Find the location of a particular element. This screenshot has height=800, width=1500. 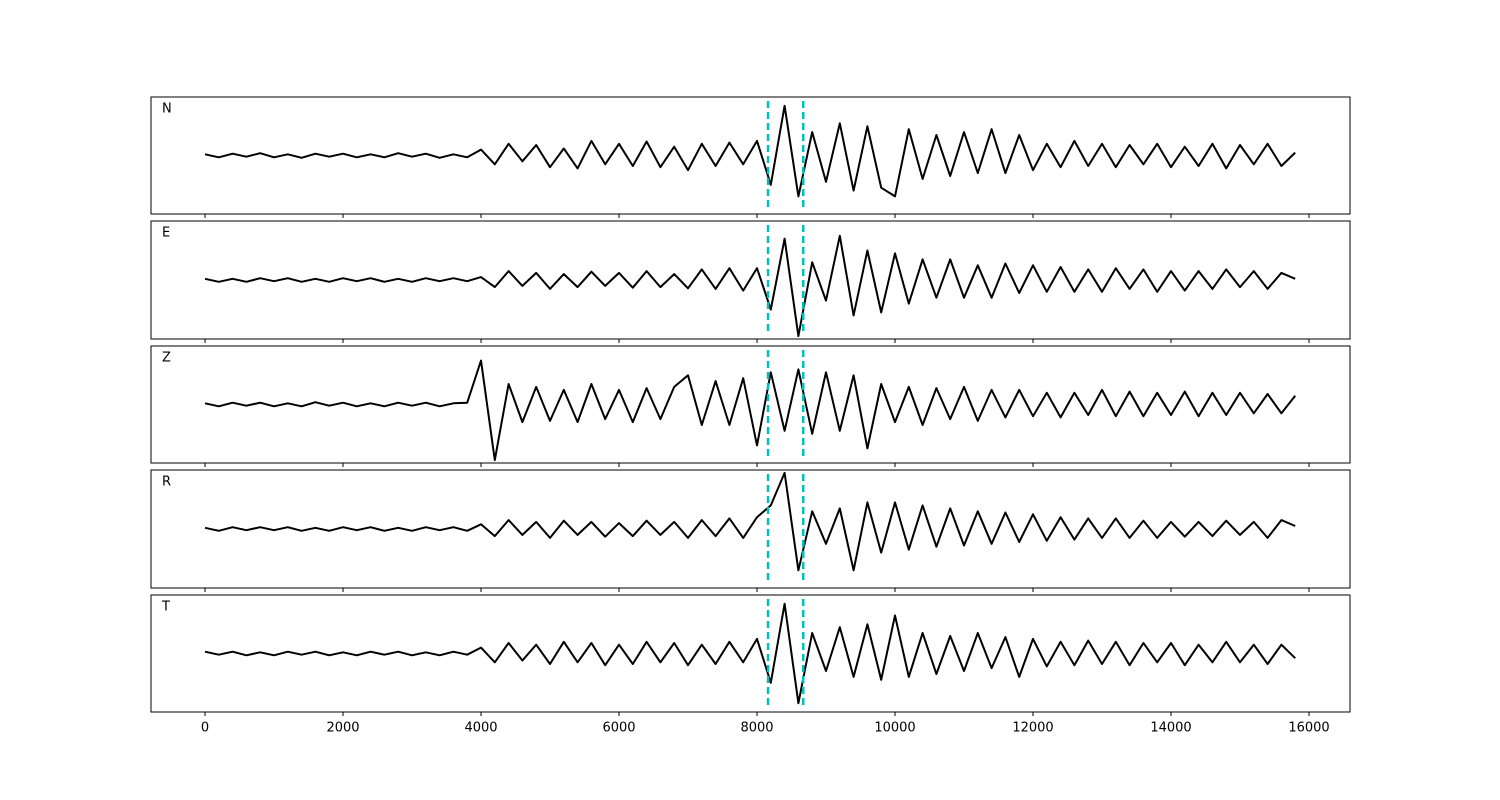

x-tick-label: 10000 is located at coordinates (894, 728).